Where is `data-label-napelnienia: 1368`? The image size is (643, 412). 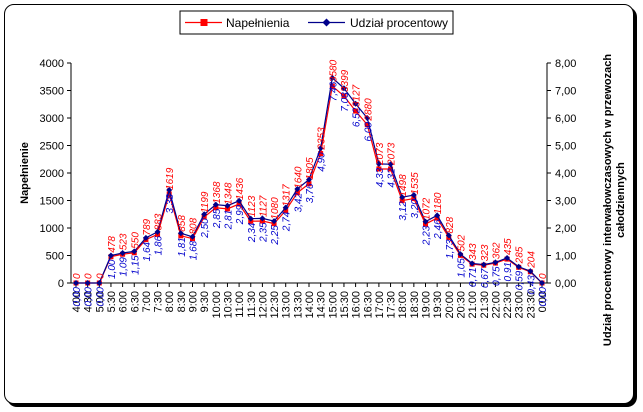
data-label-napelnienia: 1368 is located at coordinates (217, 192).